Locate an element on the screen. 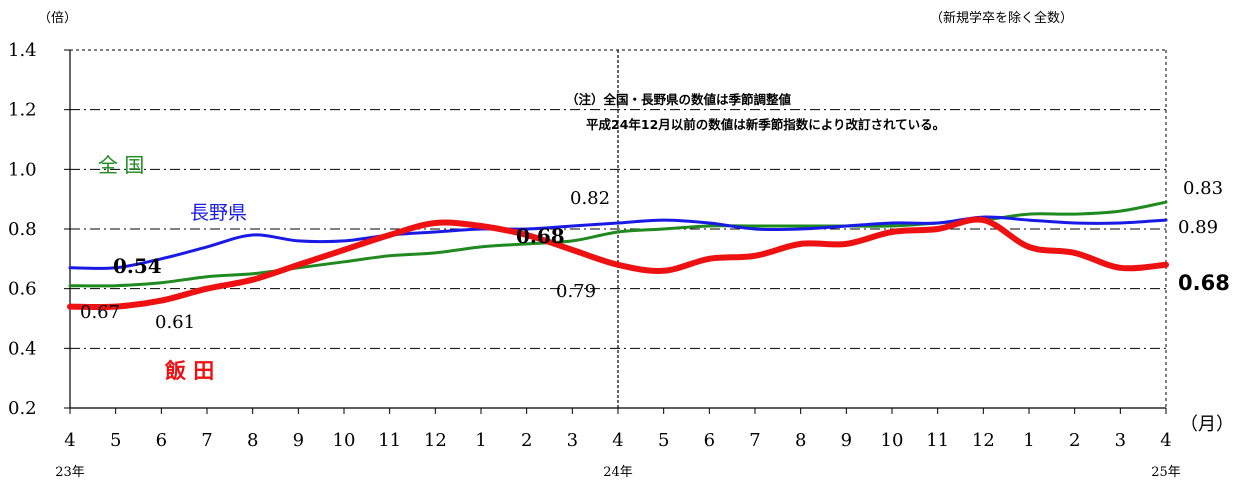  y-tick-label: 0.8 is located at coordinates (22, 229).